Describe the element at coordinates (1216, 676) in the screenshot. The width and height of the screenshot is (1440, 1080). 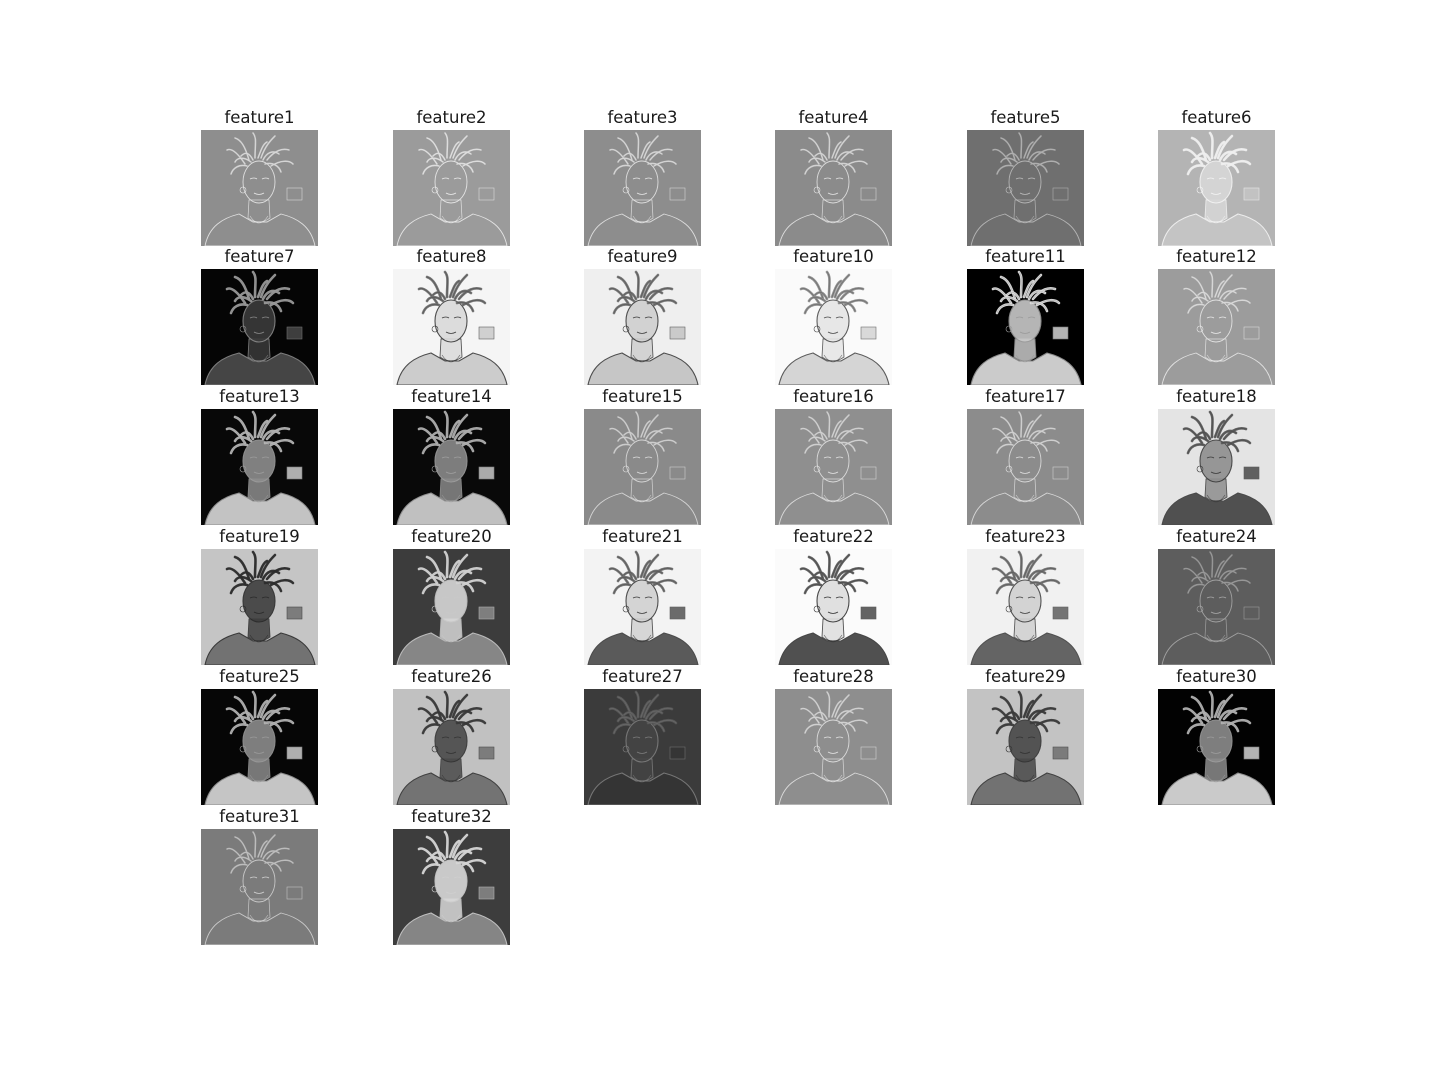
I see `panel-title: feature30` at that location.